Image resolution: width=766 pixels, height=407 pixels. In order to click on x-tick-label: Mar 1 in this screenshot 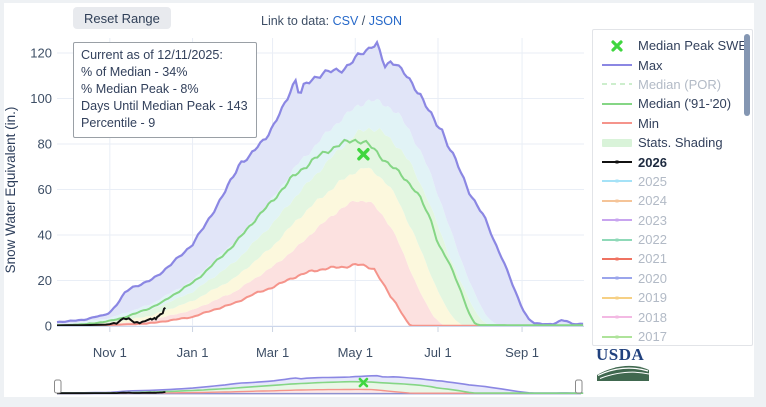, I will do `click(272, 352)`.